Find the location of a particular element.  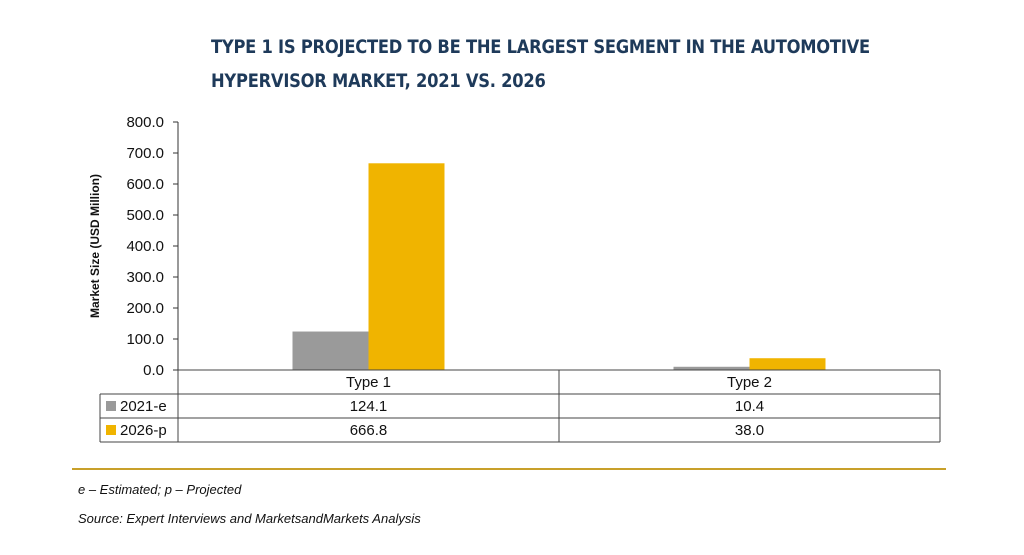

legend-label-2026-p: 2026-p is located at coordinates (143, 430).